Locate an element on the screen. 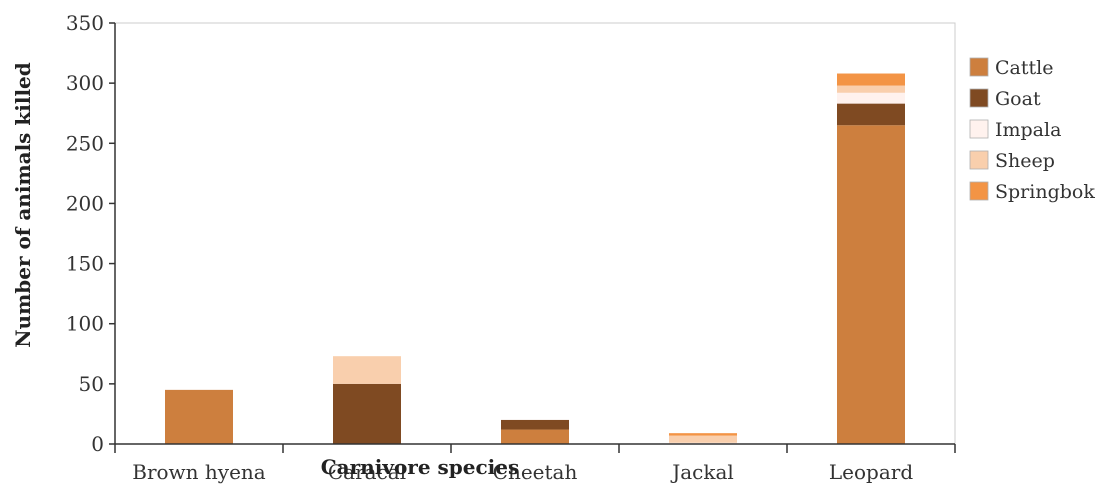  x-axis: Brown hyena Caracal Cheetah Jackal Leopard is located at coordinates (535, 463).